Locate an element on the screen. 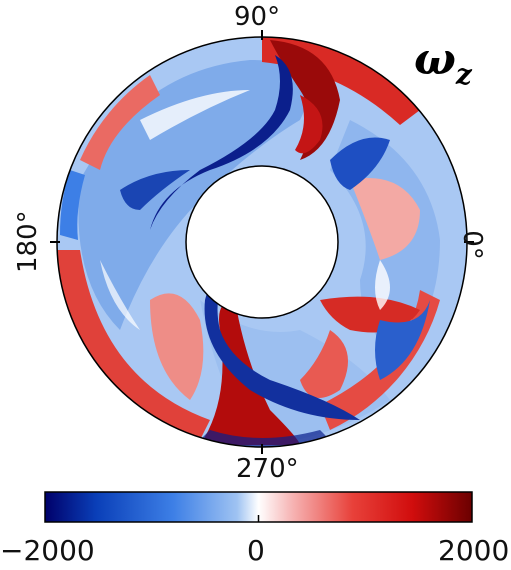 The image size is (511, 570). quantity-label: ωz is located at coordinates (443, 62).